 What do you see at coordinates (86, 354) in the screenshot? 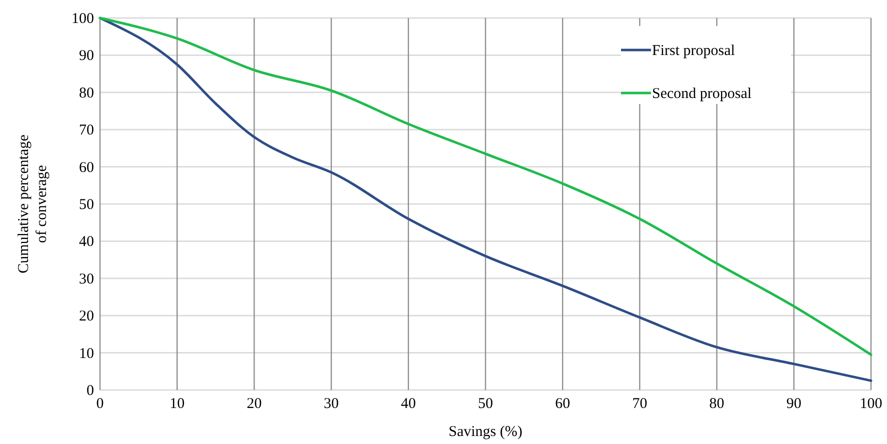
I see `y-tick-label: 10` at bounding box center [86, 354].